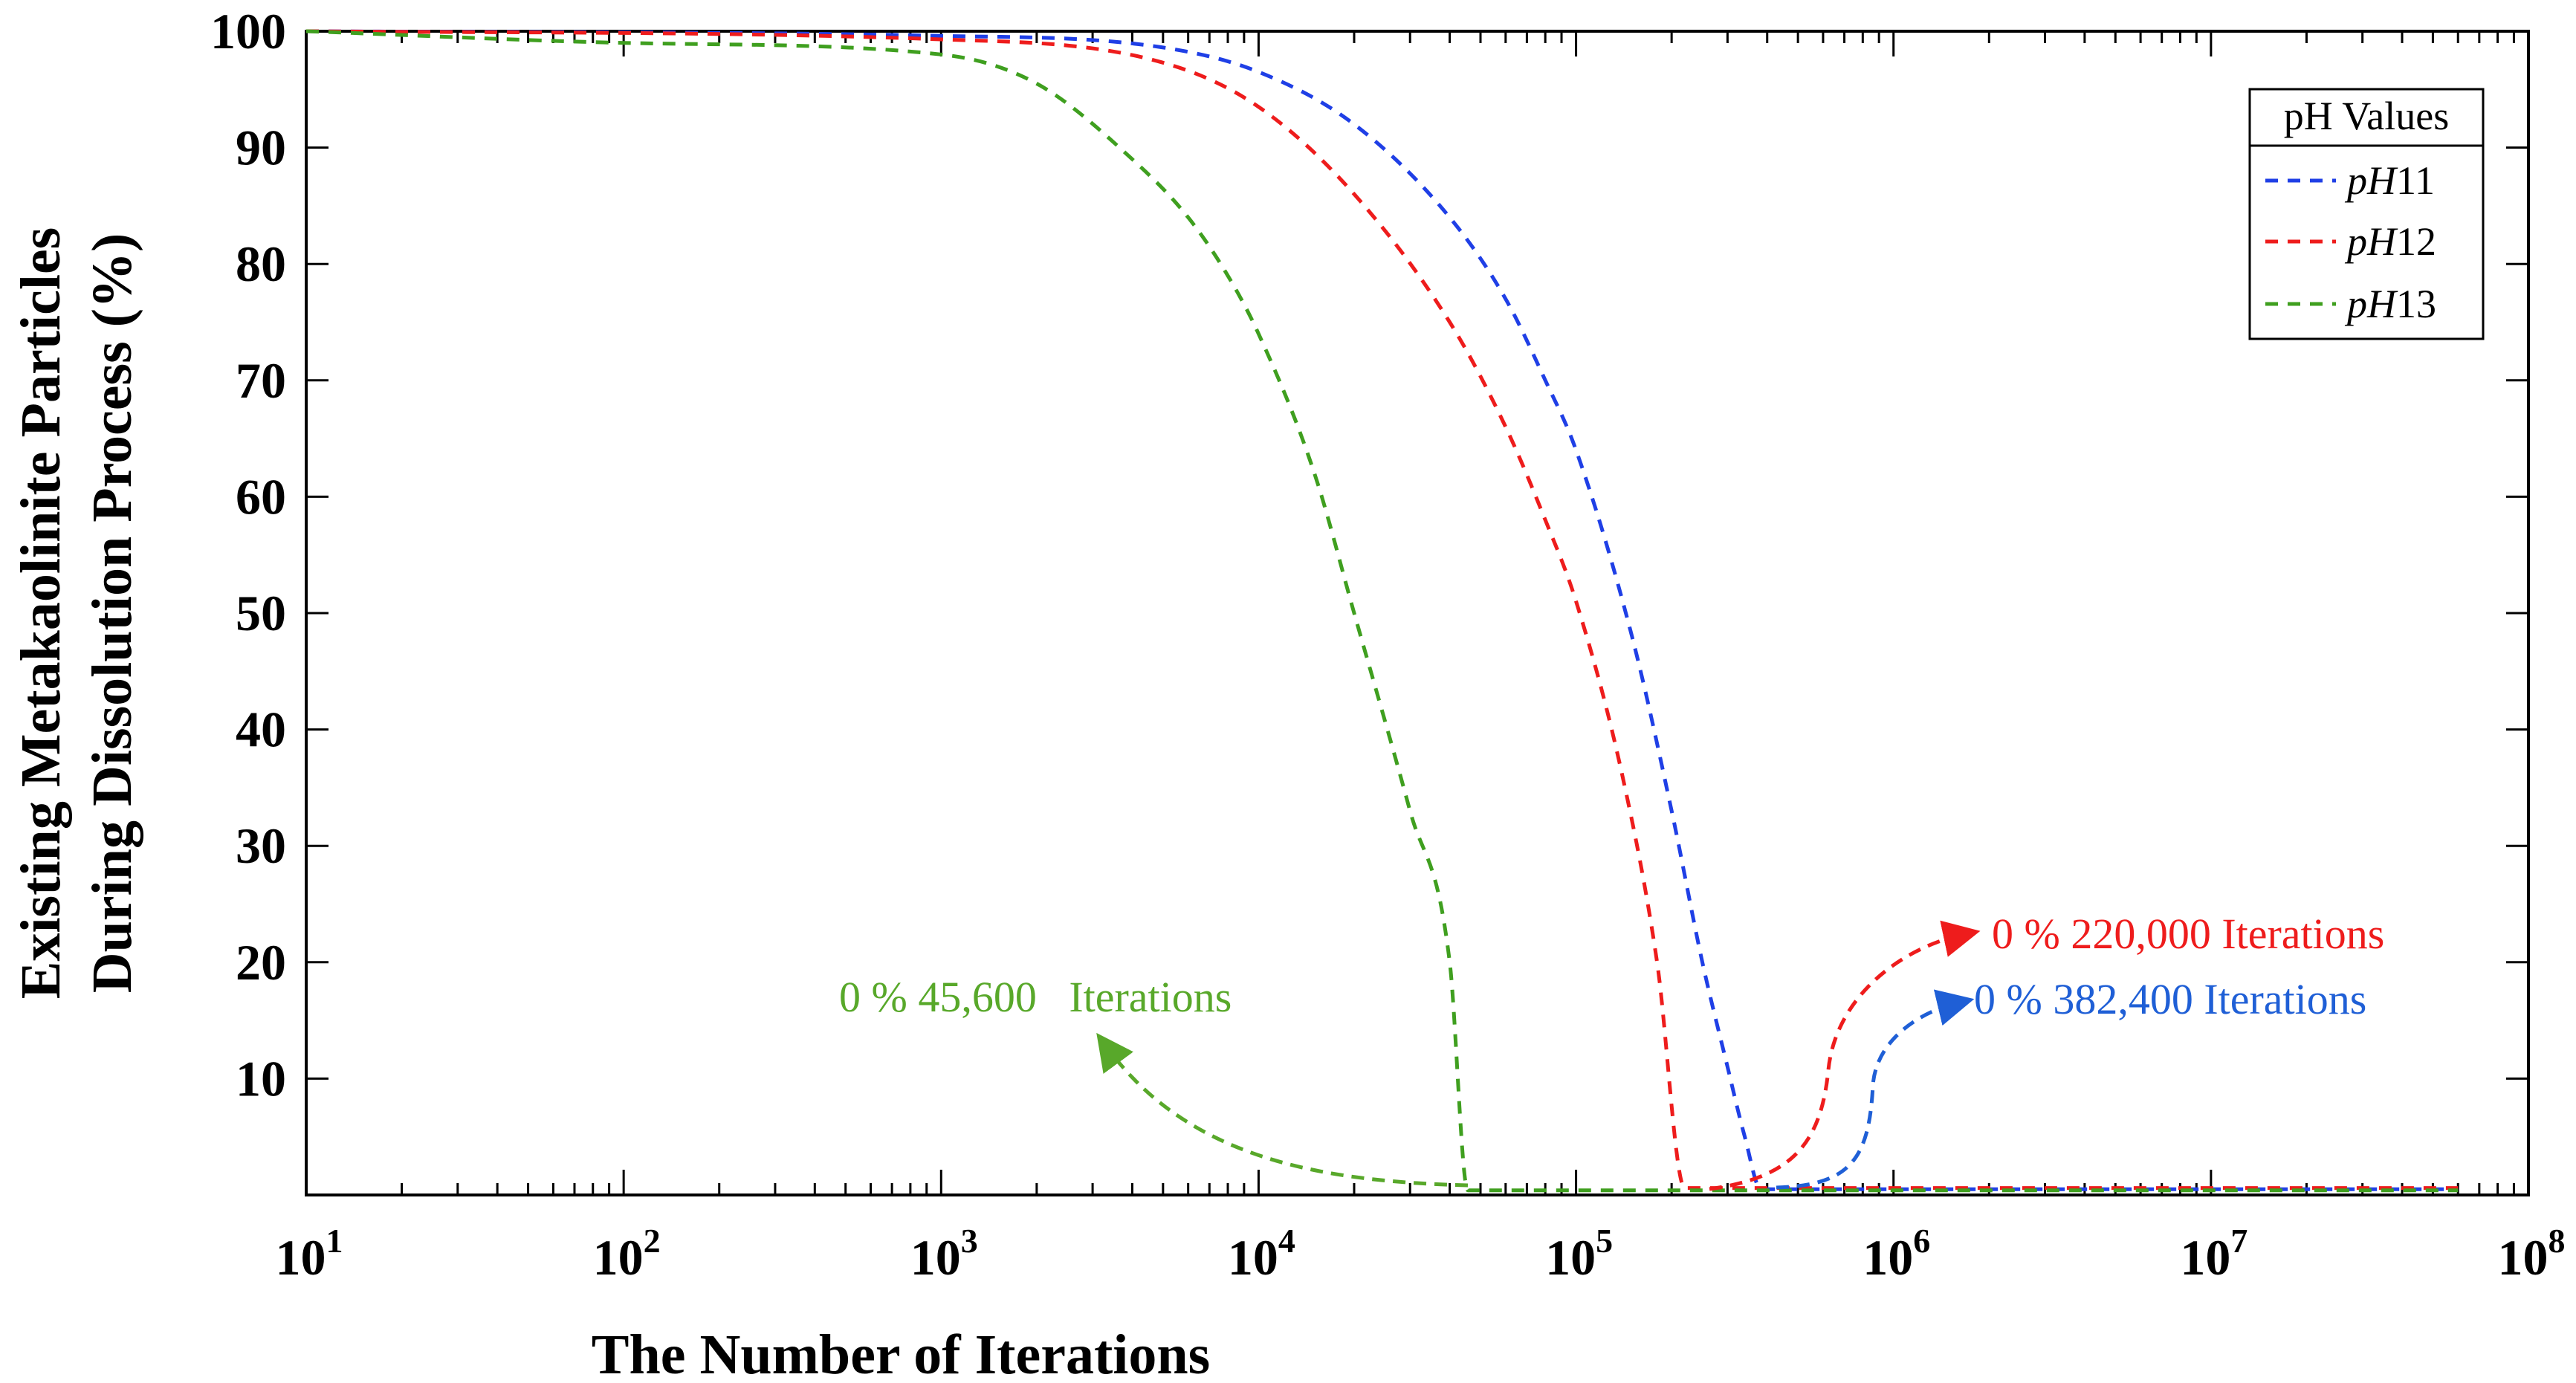 The width and height of the screenshot is (2576, 1383). What do you see at coordinates (261, 496) in the screenshot?
I see `y-tick-label-60: 60` at bounding box center [261, 496].